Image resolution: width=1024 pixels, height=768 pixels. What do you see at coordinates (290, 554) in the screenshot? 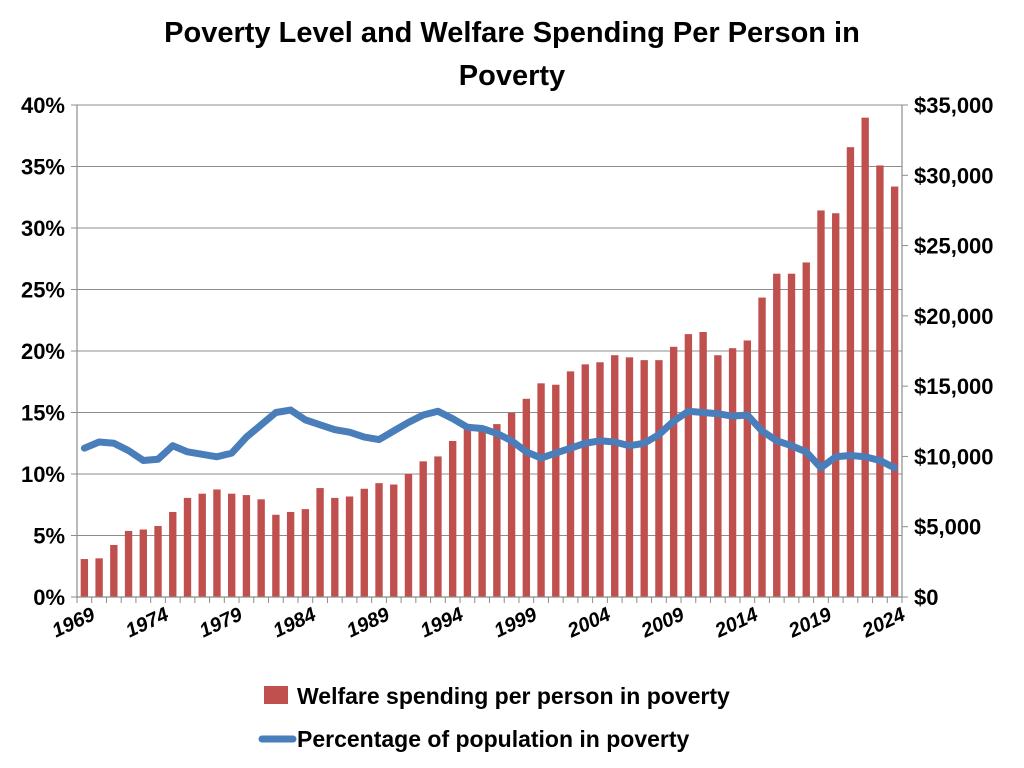
I see `bar-1983` at bounding box center [290, 554].